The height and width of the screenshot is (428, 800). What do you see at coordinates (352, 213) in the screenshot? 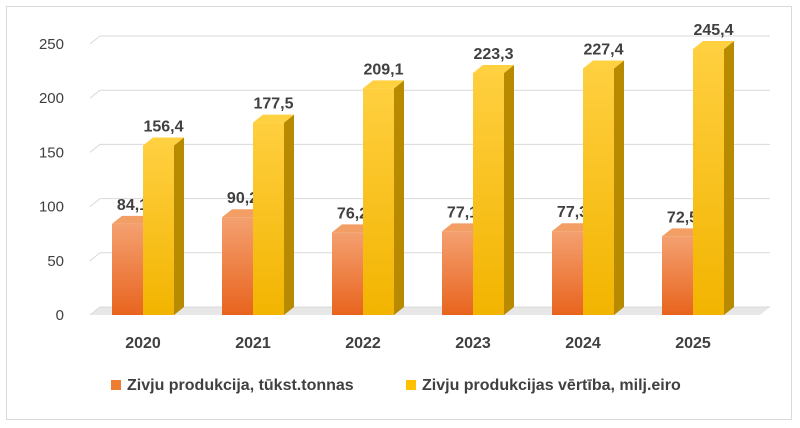
I see `data-label: 76,2` at bounding box center [352, 213].